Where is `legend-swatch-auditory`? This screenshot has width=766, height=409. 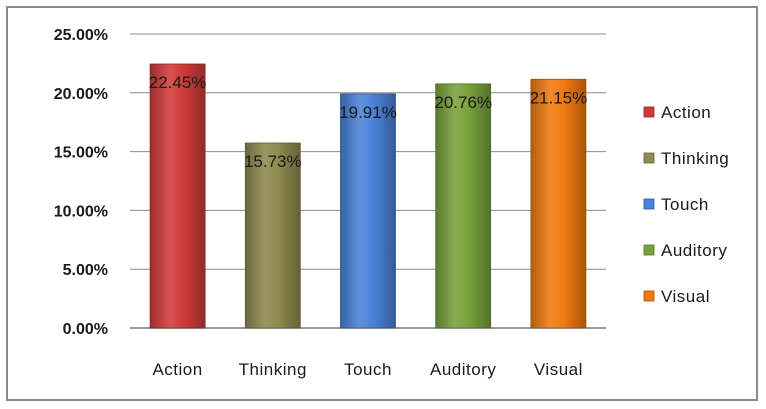
legend-swatch-auditory is located at coordinates (649, 250).